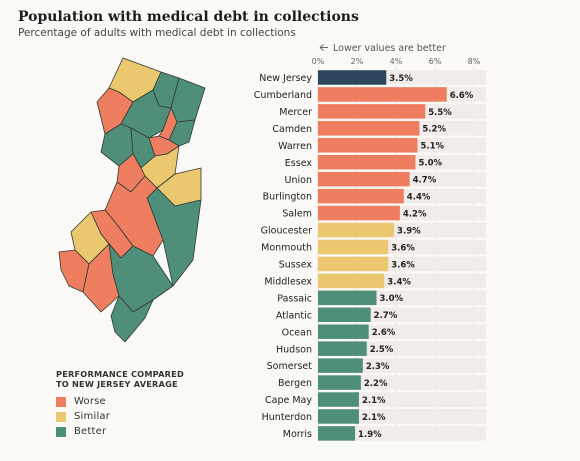 This screenshot has height=461, width=580. What do you see at coordinates (351, 281) in the screenshot?
I see `bar-middlesex` at bounding box center [351, 281].